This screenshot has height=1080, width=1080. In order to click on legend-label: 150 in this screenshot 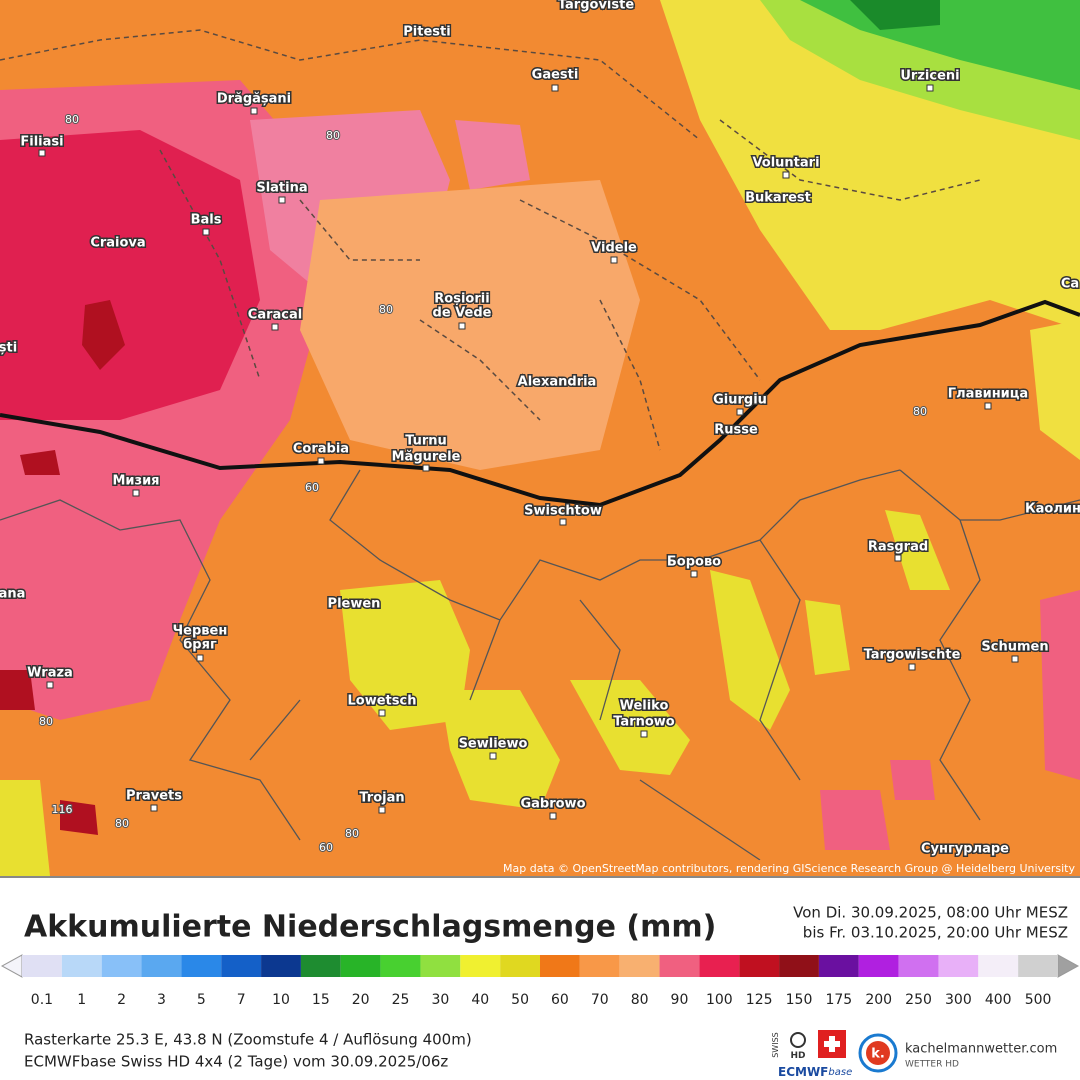, I will do `click(799, 1000)`.